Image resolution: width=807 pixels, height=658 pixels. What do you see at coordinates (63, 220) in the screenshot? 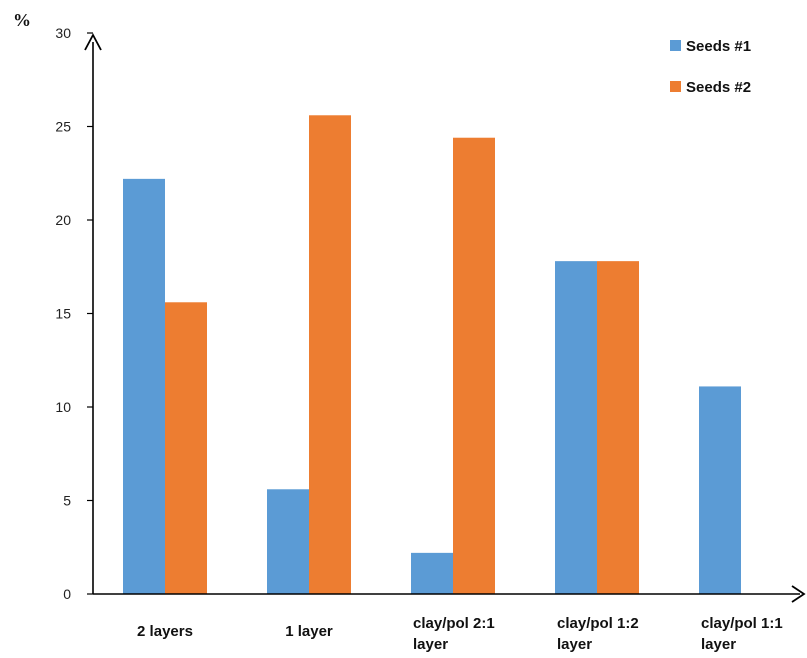
I see `y-tick-label: 20` at bounding box center [63, 220].